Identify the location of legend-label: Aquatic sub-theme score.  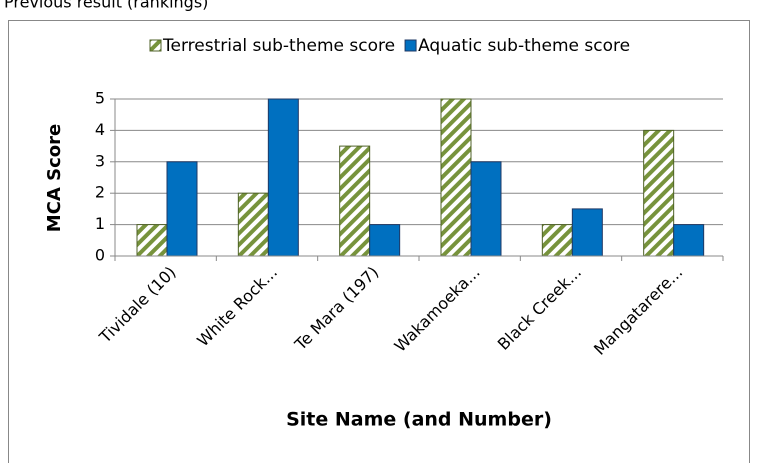
(524, 46).